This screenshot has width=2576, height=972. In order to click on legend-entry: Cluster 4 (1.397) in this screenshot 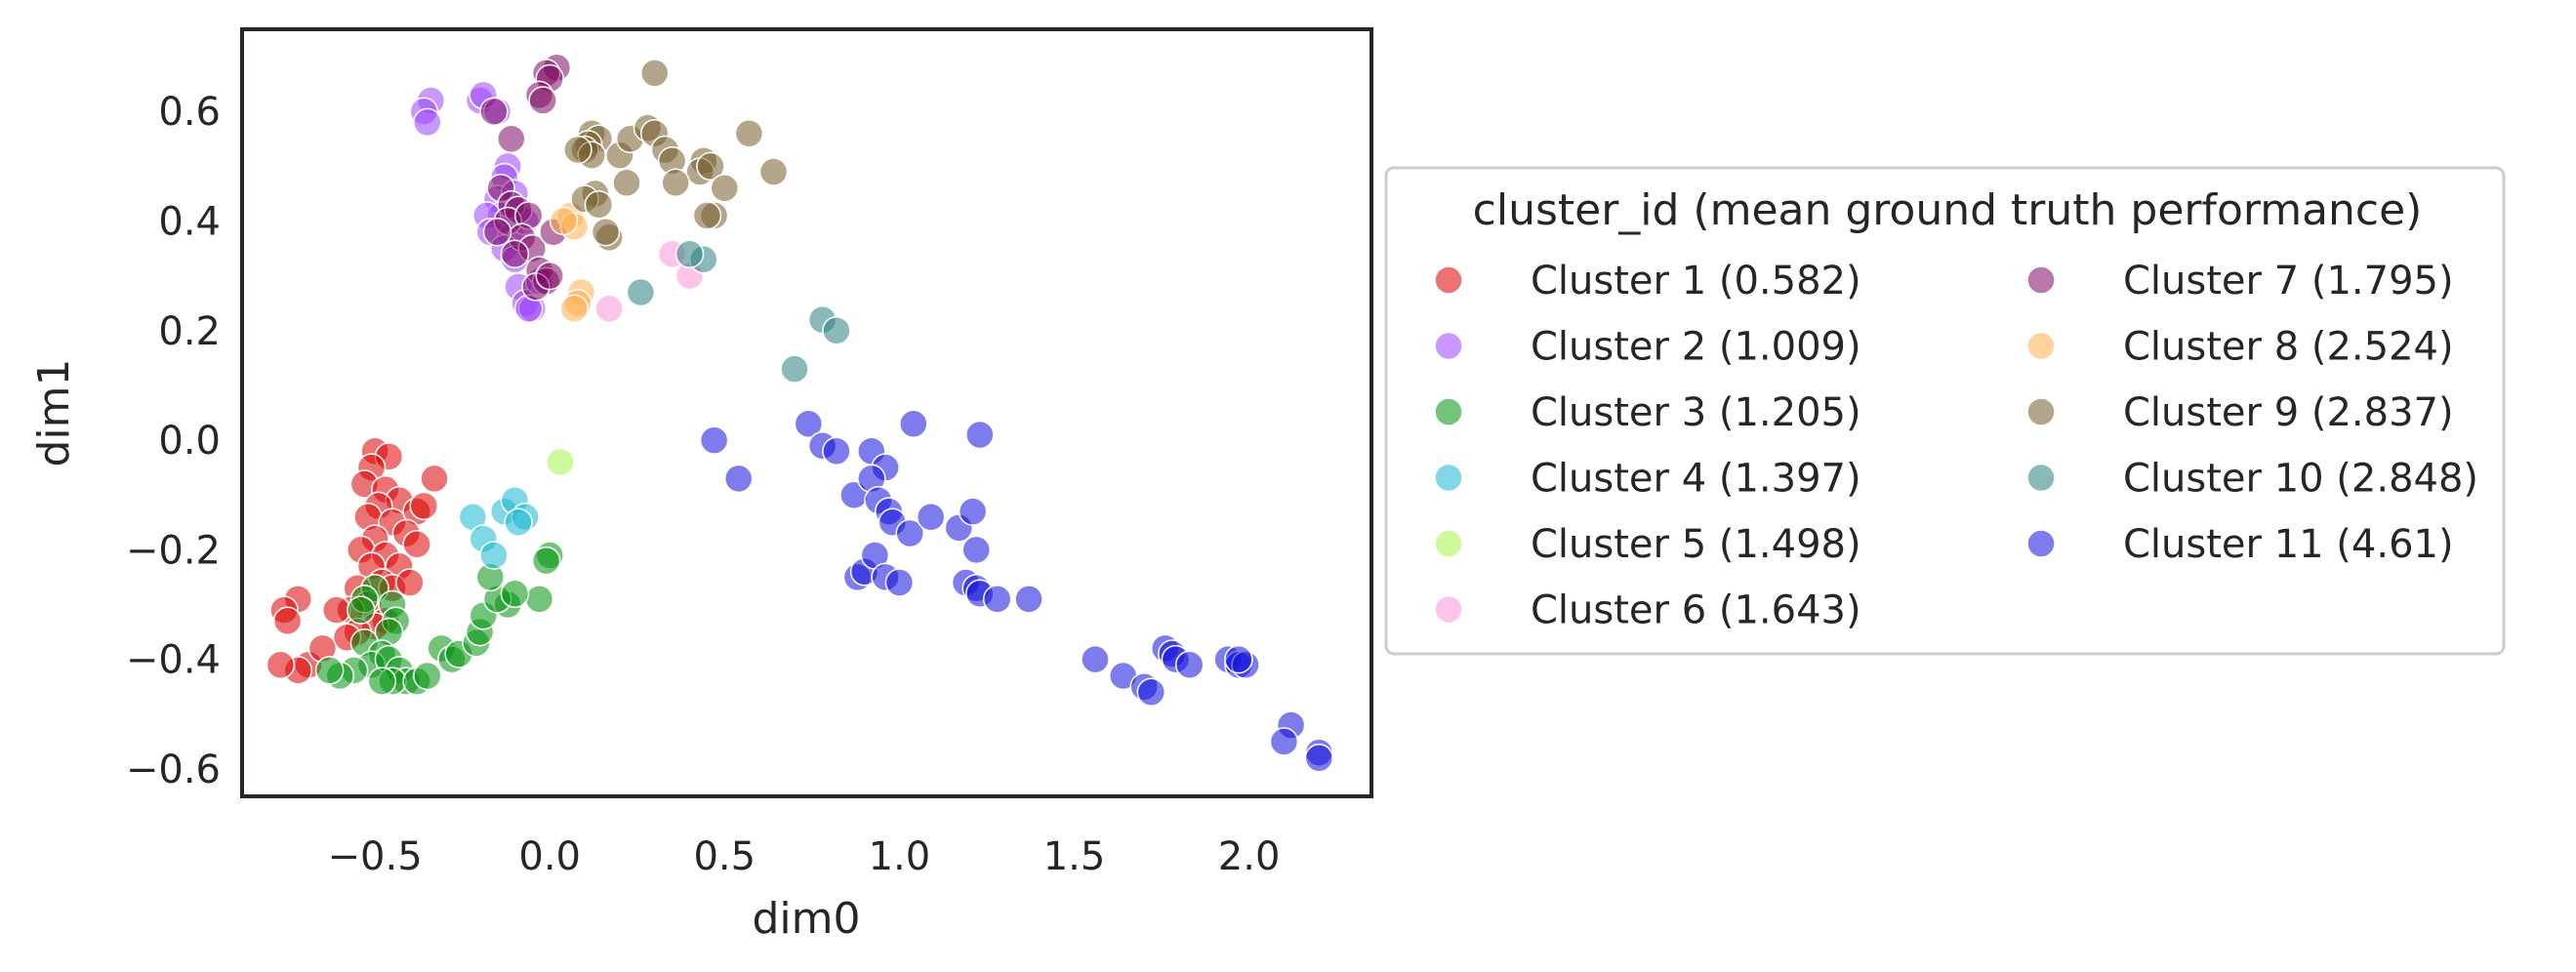, I will do `click(1647, 480)`.